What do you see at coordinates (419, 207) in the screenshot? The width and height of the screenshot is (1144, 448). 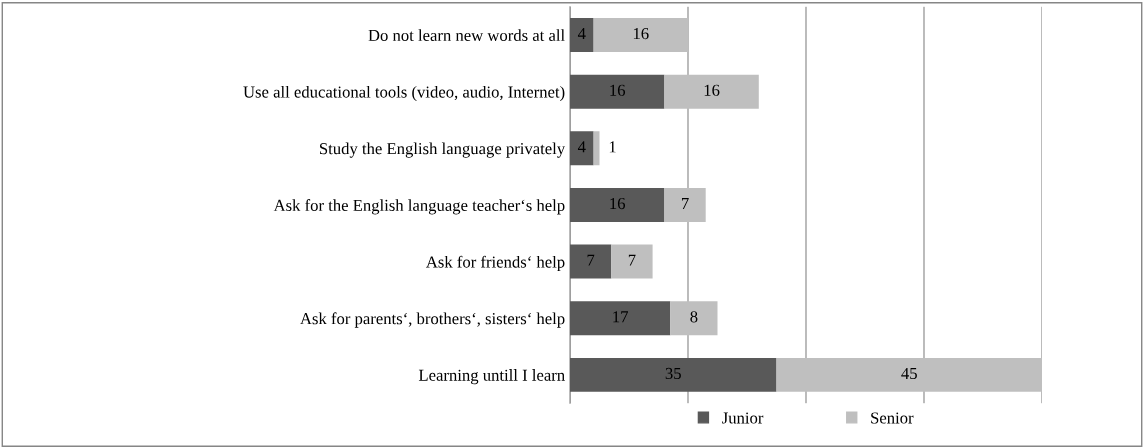 I see `y-tick-label: Ask for the English language teacher‘s help` at bounding box center [419, 207].